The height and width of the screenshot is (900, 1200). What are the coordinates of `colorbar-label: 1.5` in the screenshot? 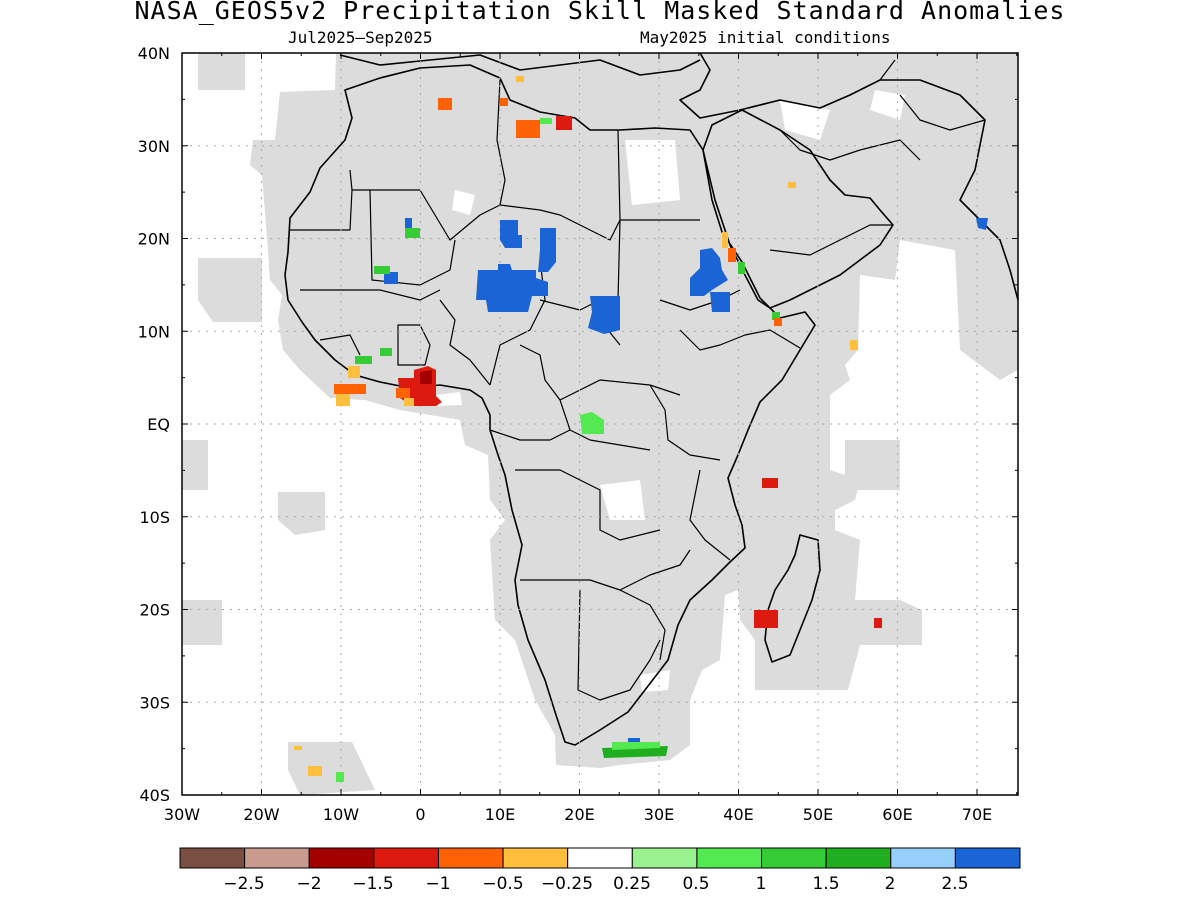 It's located at (825, 884).